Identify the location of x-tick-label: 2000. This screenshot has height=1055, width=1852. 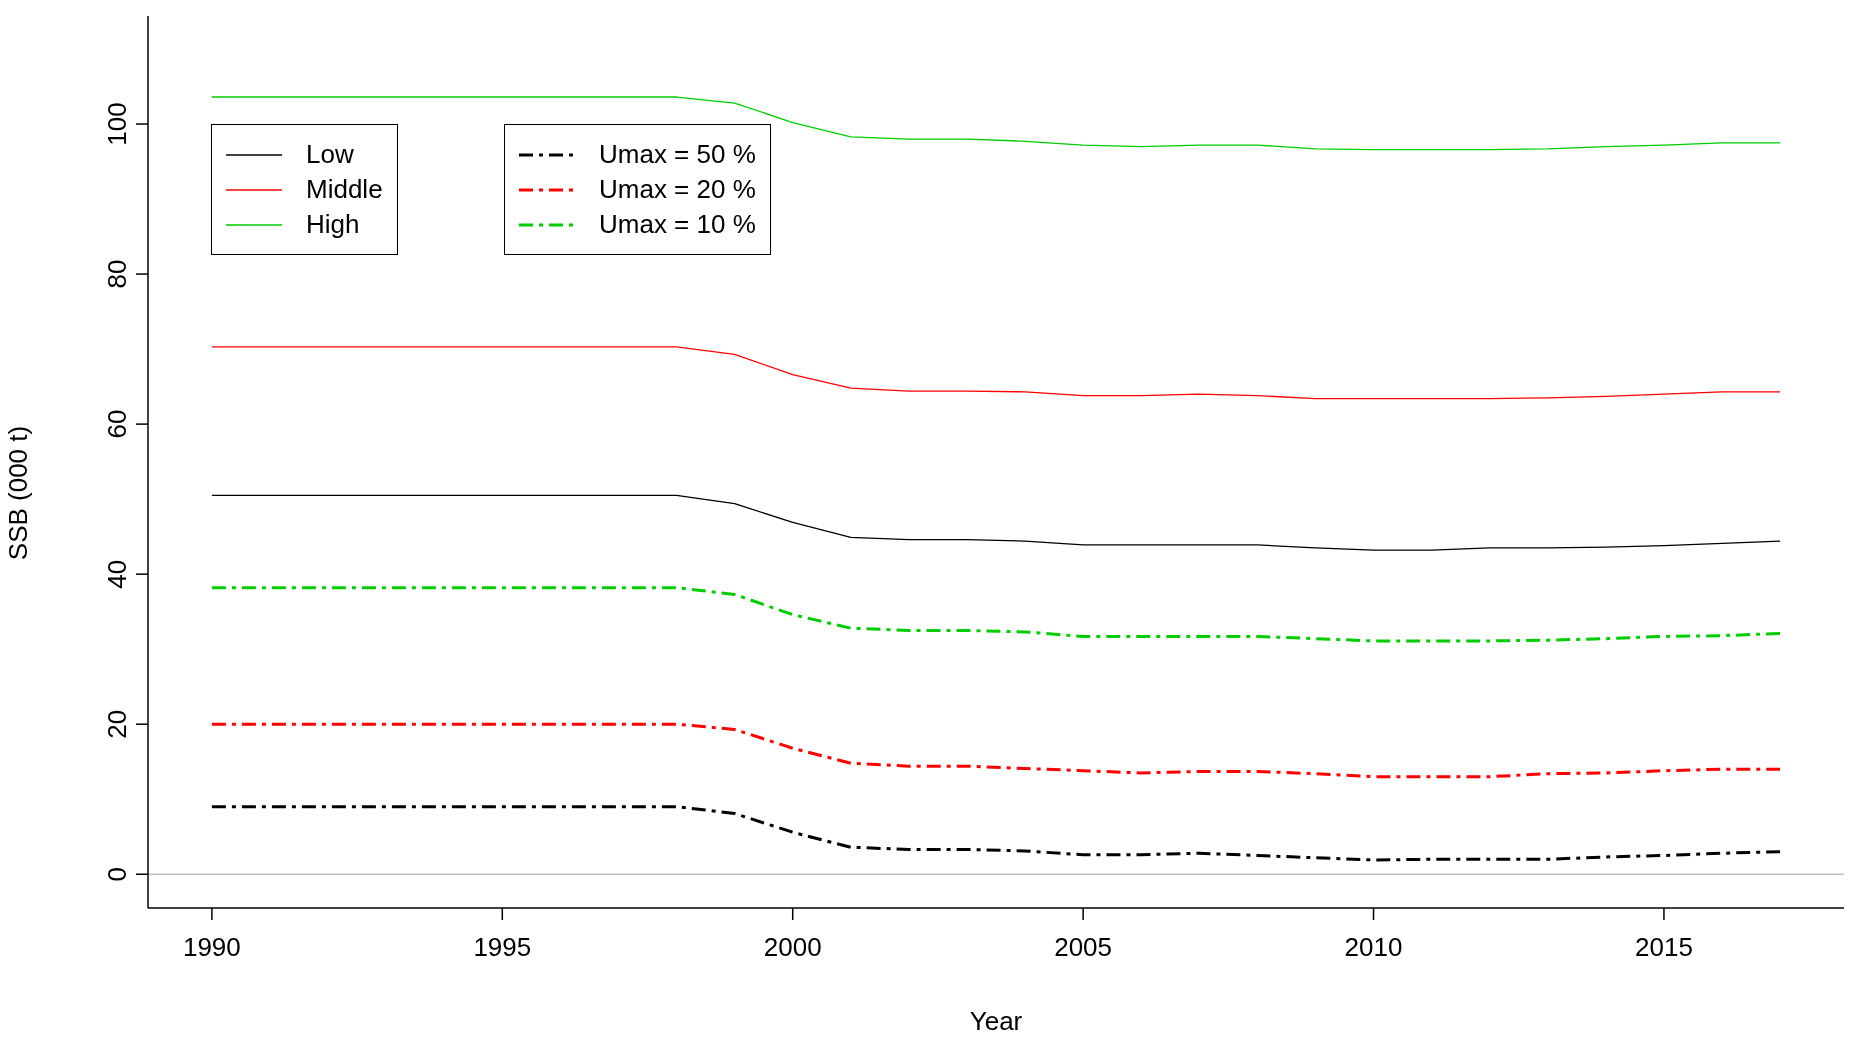
(792, 947).